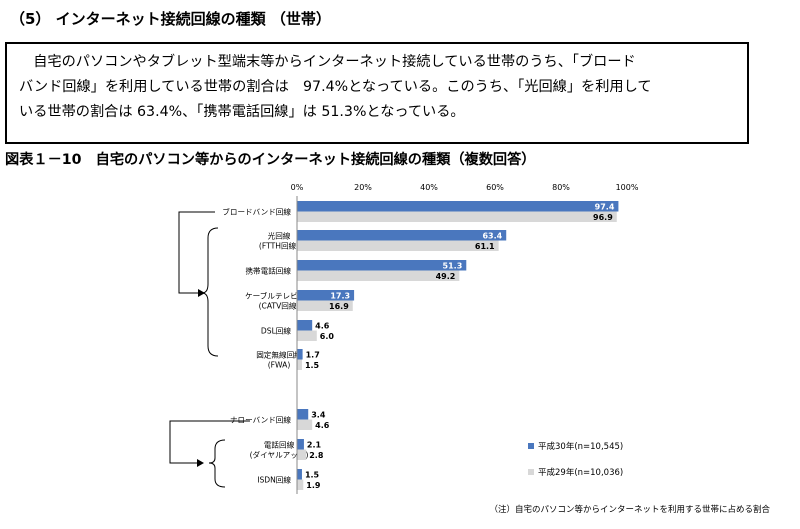 Image resolution: width=800 pixels, height=529 pixels. Describe the element at coordinates (561, 187) in the screenshot. I see `x-tick-label: 80%` at that location.